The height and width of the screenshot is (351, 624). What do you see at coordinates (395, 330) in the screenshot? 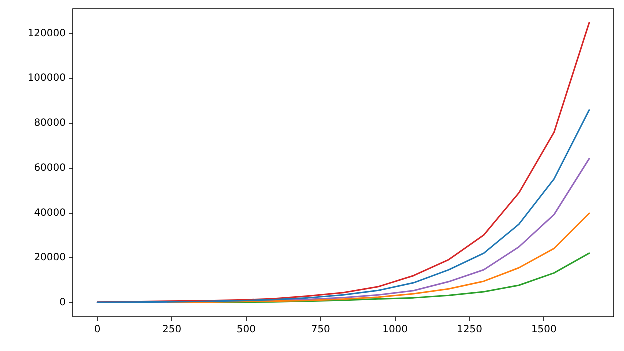
I see `x-tick-label: 1000` at bounding box center [395, 330].